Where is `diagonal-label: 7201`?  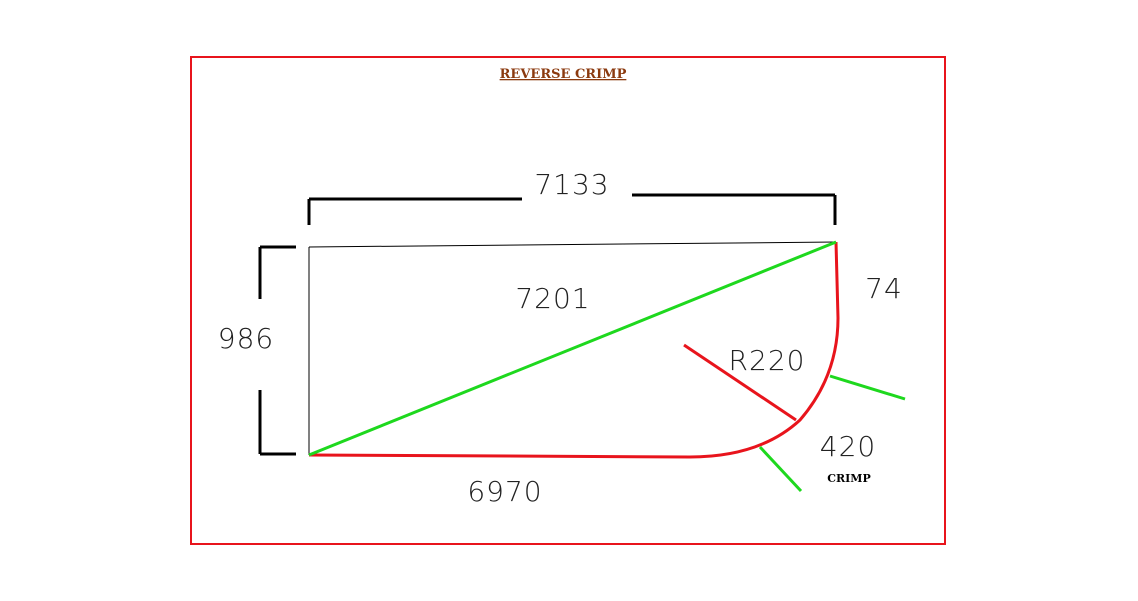 diagonal-label: 7201 is located at coordinates (552, 298).